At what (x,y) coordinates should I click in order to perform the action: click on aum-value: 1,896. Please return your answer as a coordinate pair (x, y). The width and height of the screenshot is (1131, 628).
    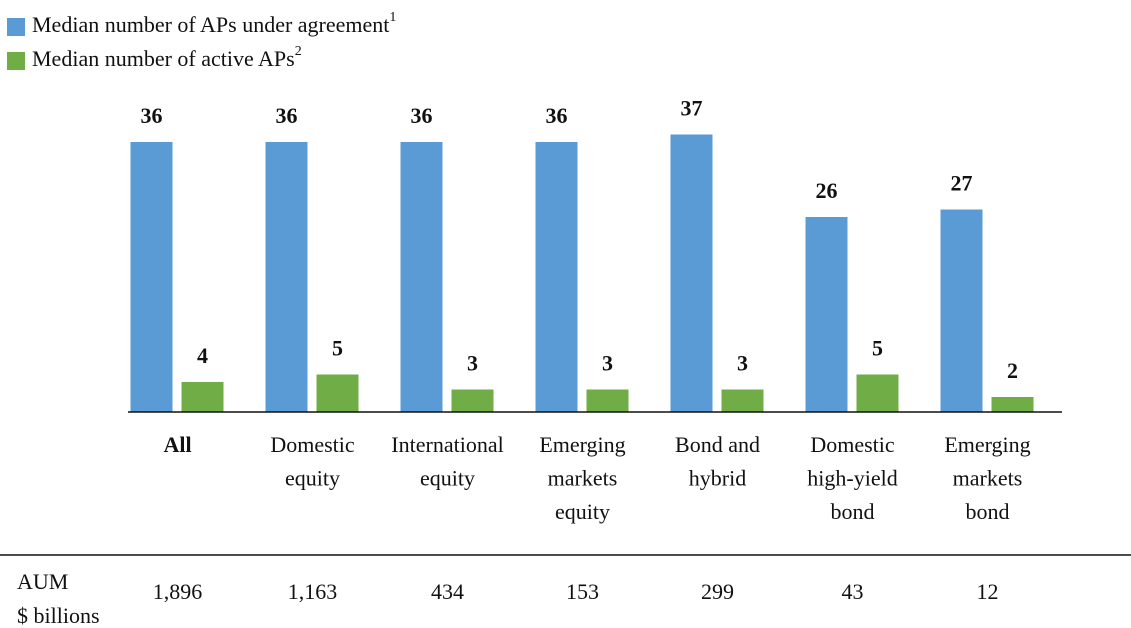
    Looking at the image, I should click on (178, 591).